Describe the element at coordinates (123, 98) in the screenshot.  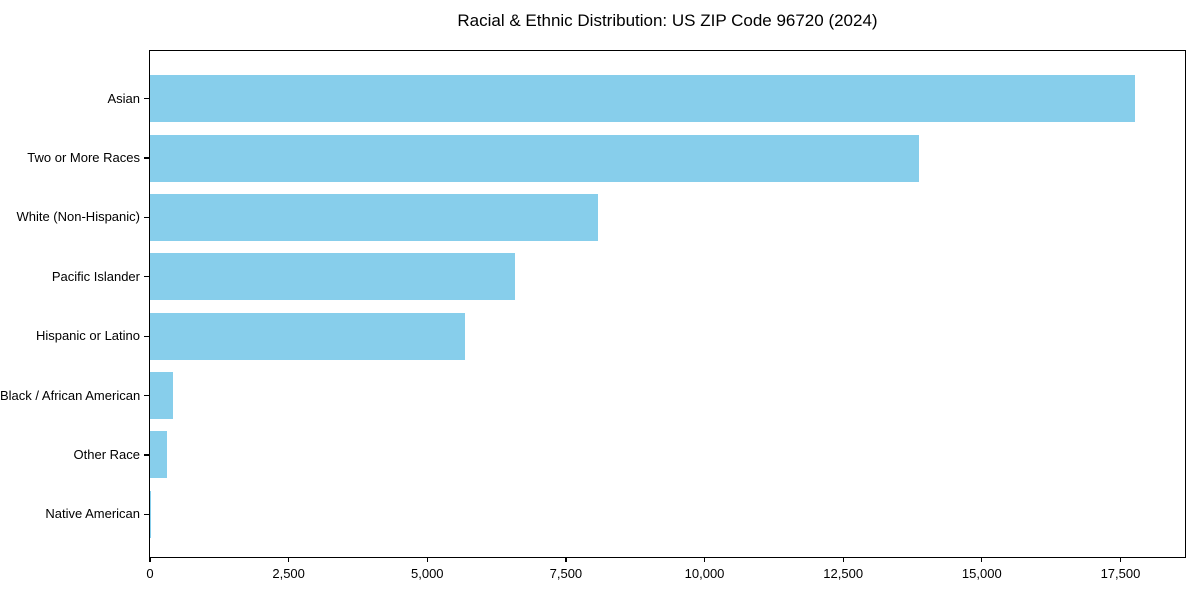
I see `y-tick-label: Asian` at that location.